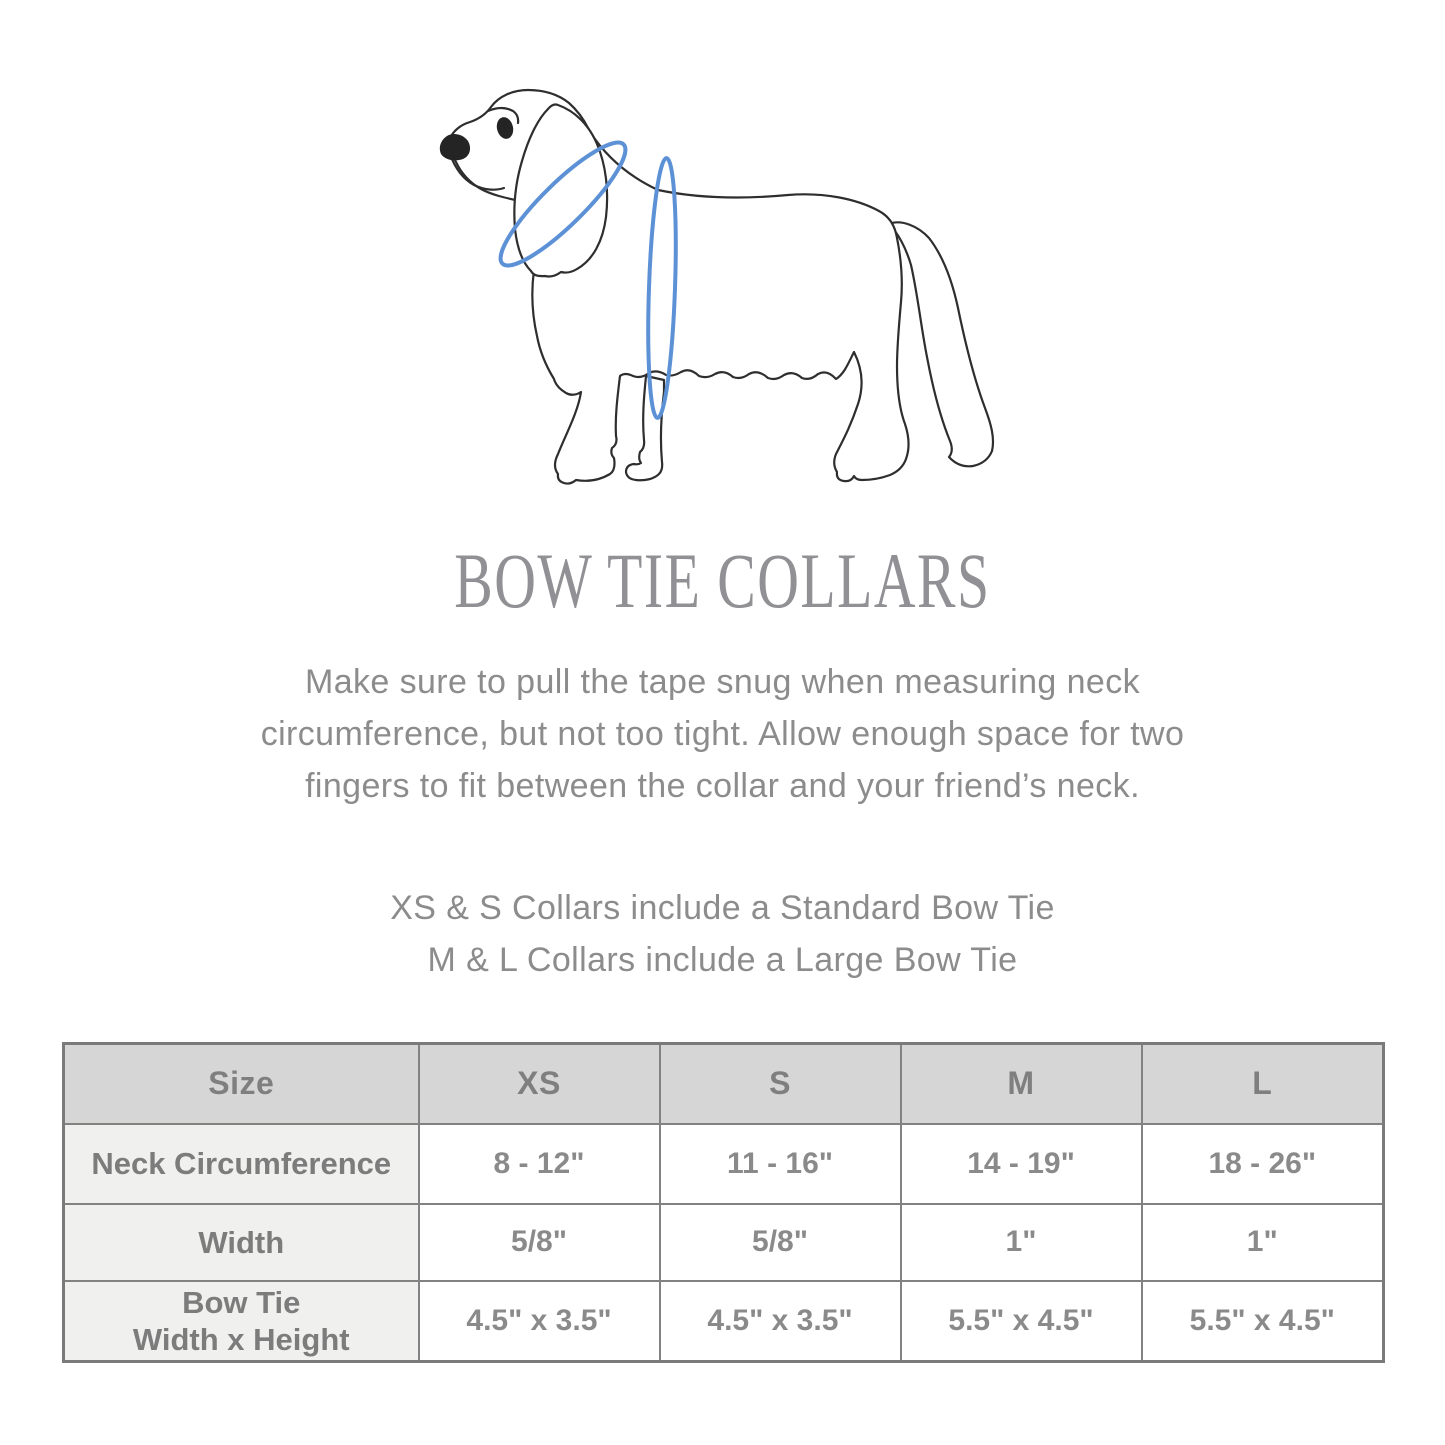  Describe the element at coordinates (645, 428) in the screenshot. I see `dog-far-front-leg` at that location.